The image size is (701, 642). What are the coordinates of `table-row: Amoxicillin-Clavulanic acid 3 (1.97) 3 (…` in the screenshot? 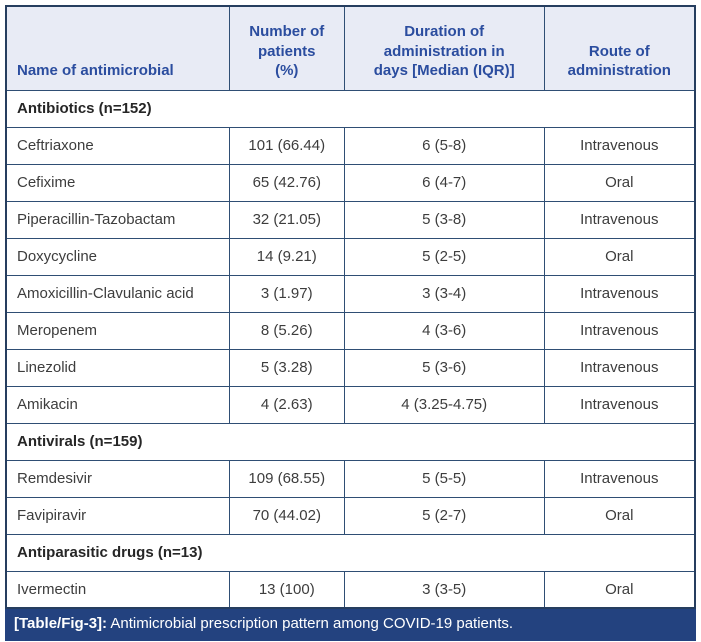 It's located at (350, 293).